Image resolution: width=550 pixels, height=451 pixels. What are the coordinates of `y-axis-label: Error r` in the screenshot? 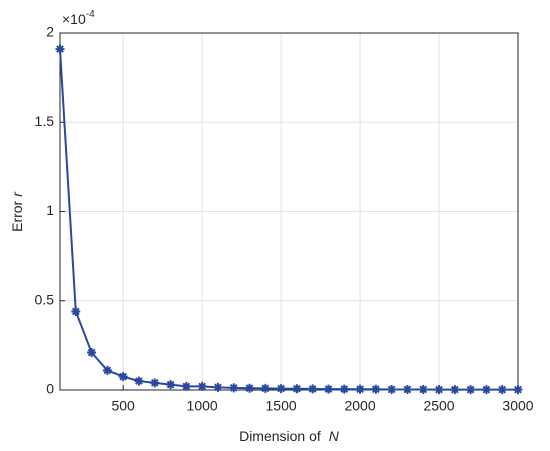 It's located at (17, 211).